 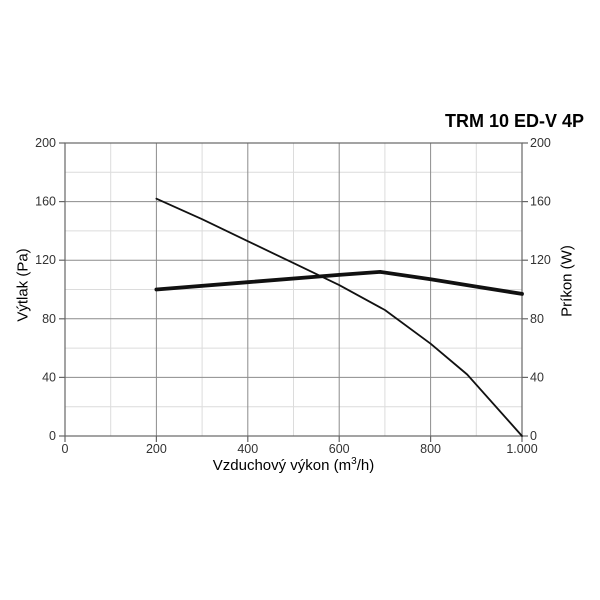 I want to click on y-tick-label-left: 120, so click(x=45, y=260).